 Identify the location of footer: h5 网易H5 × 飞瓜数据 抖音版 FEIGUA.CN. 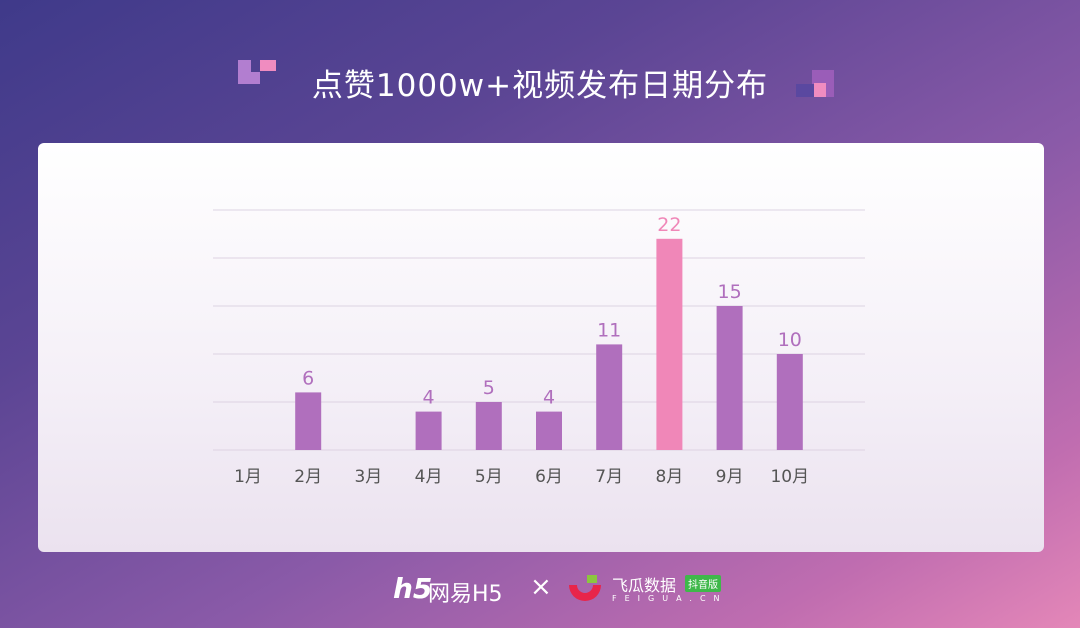
(540, 590).